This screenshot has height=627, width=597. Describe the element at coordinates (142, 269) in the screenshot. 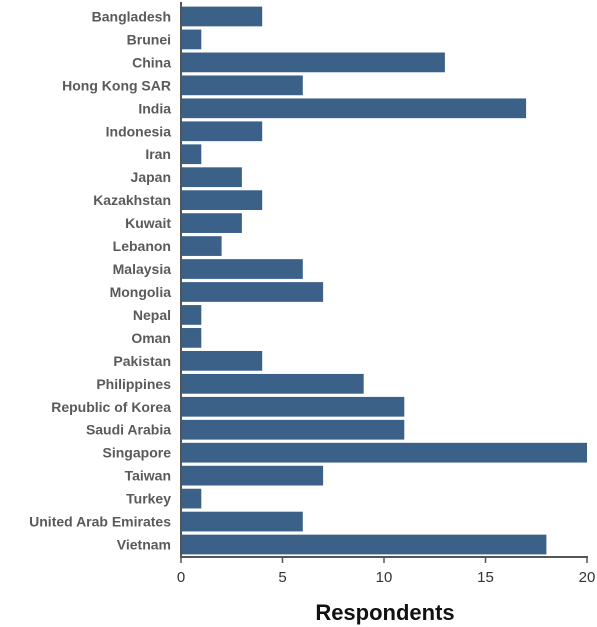

I see `category-label: Malaysia` at that location.